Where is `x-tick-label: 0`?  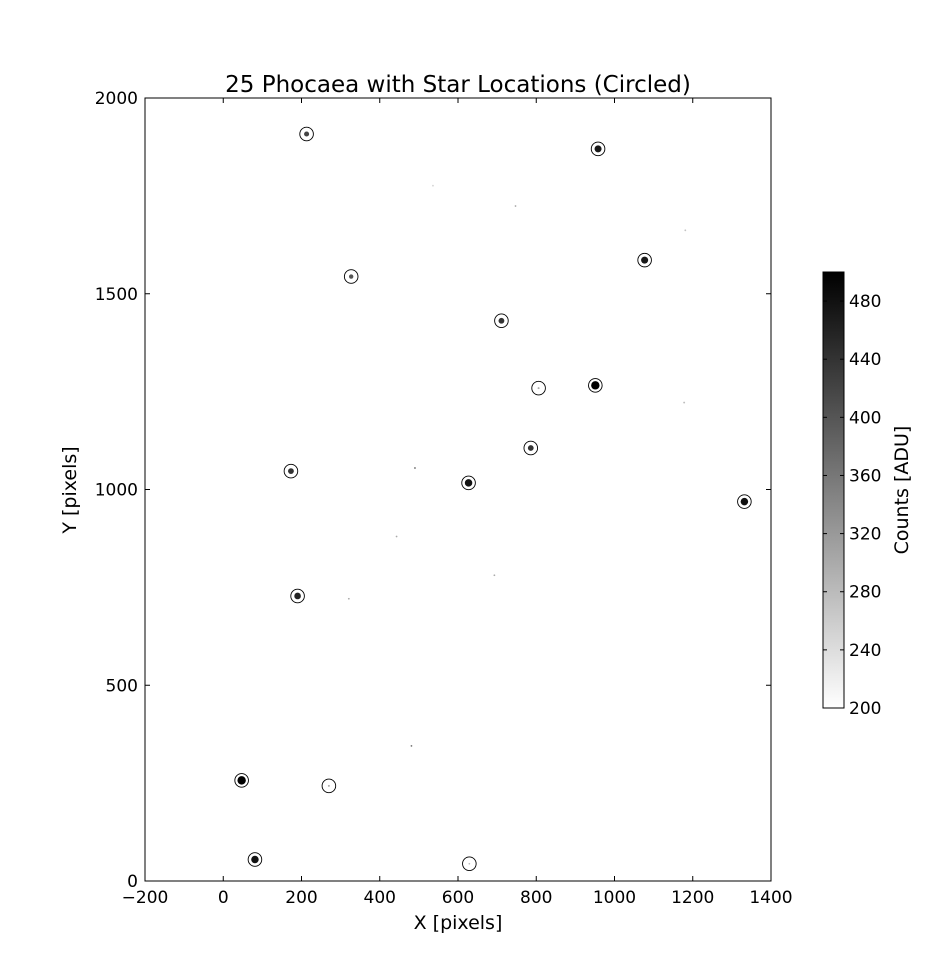 x-tick-label: 0 is located at coordinates (223, 898).